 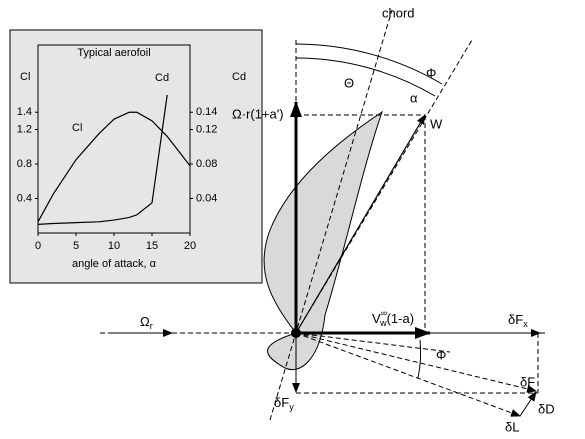 What do you see at coordinates (190, 246) in the screenshot?
I see `x-tick-label: 20` at bounding box center [190, 246].